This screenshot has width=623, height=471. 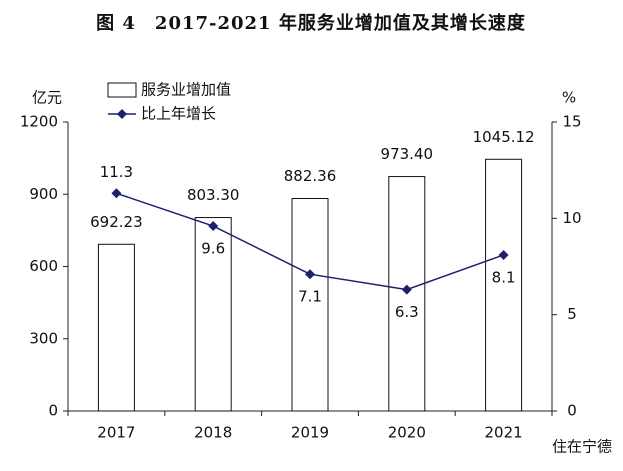 What do you see at coordinates (39, 122) in the screenshot?
I see `y-tick-label: 1200` at bounding box center [39, 122].